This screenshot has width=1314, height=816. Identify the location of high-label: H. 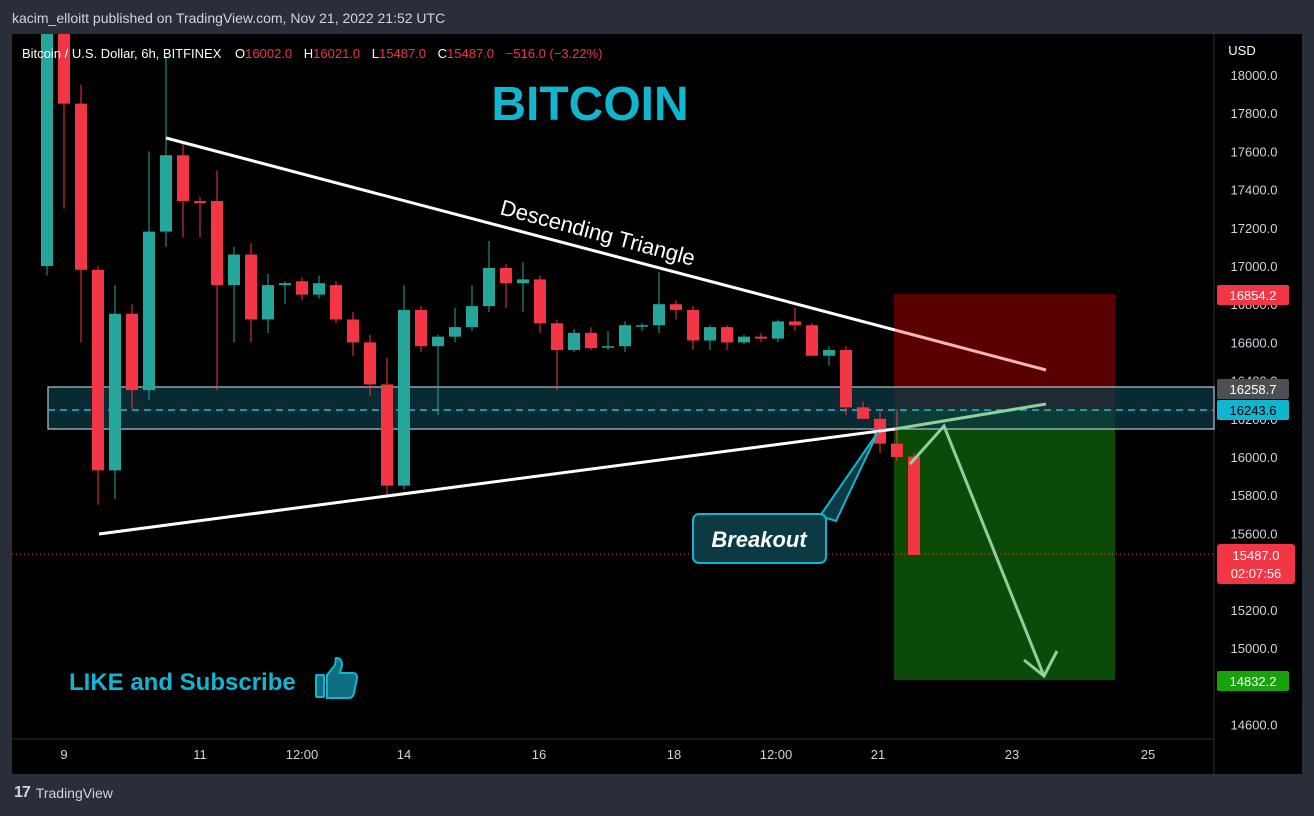
(308, 53).